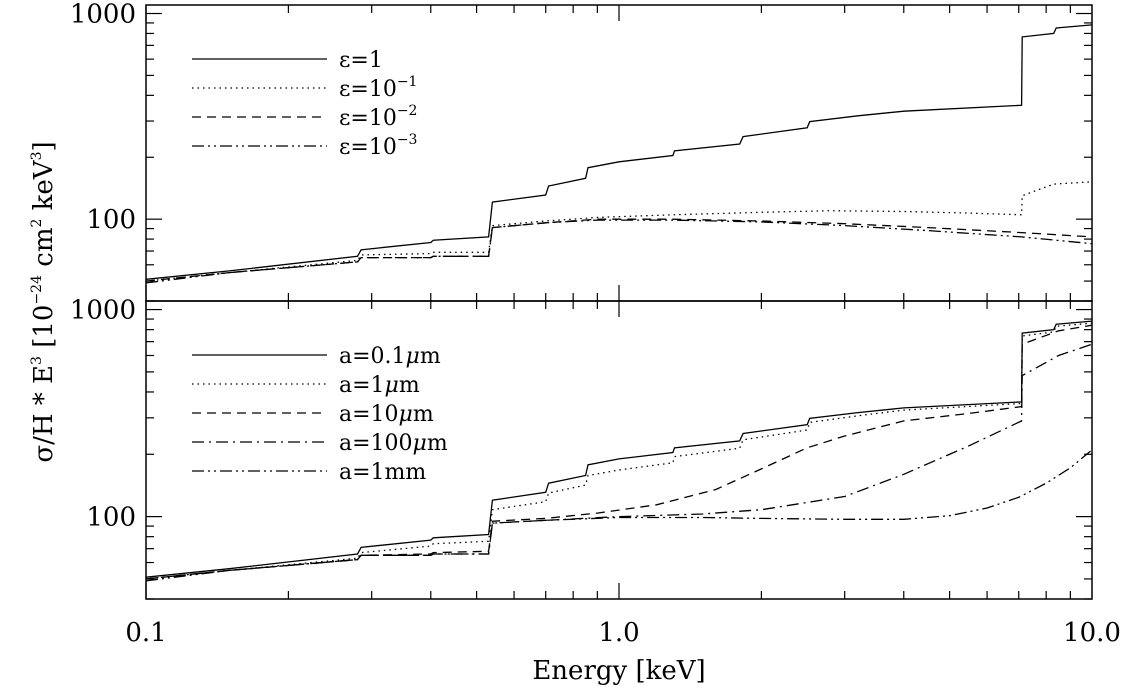 Image resolution: width=1133 pixels, height=694 pixels. What do you see at coordinates (44, 251) in the screenshot?
I see `y-axis-label-part3: cm` at bounding box center [44, 251].